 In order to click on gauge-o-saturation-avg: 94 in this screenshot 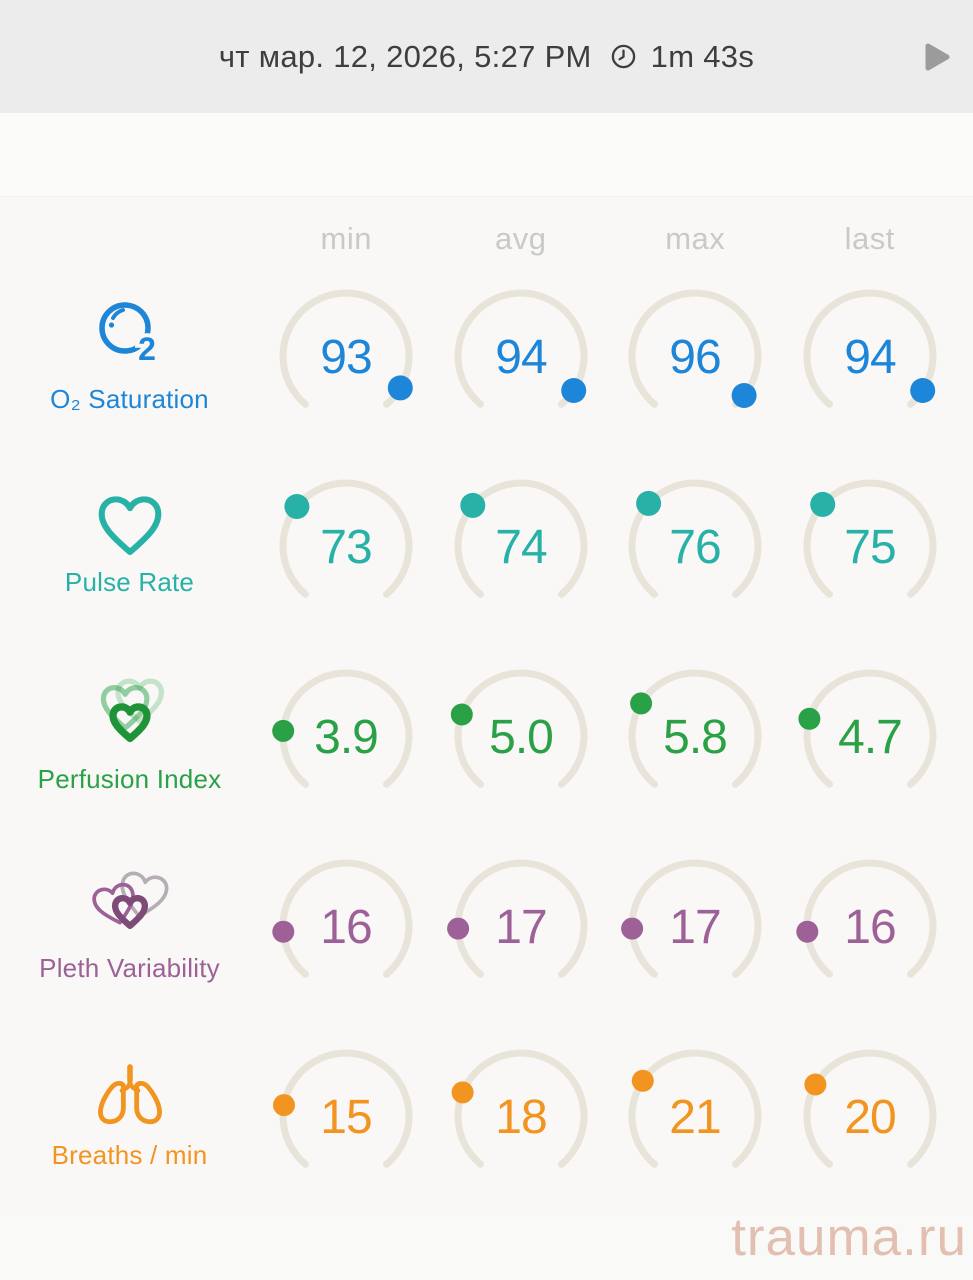, I will do `click(521, 356)`.